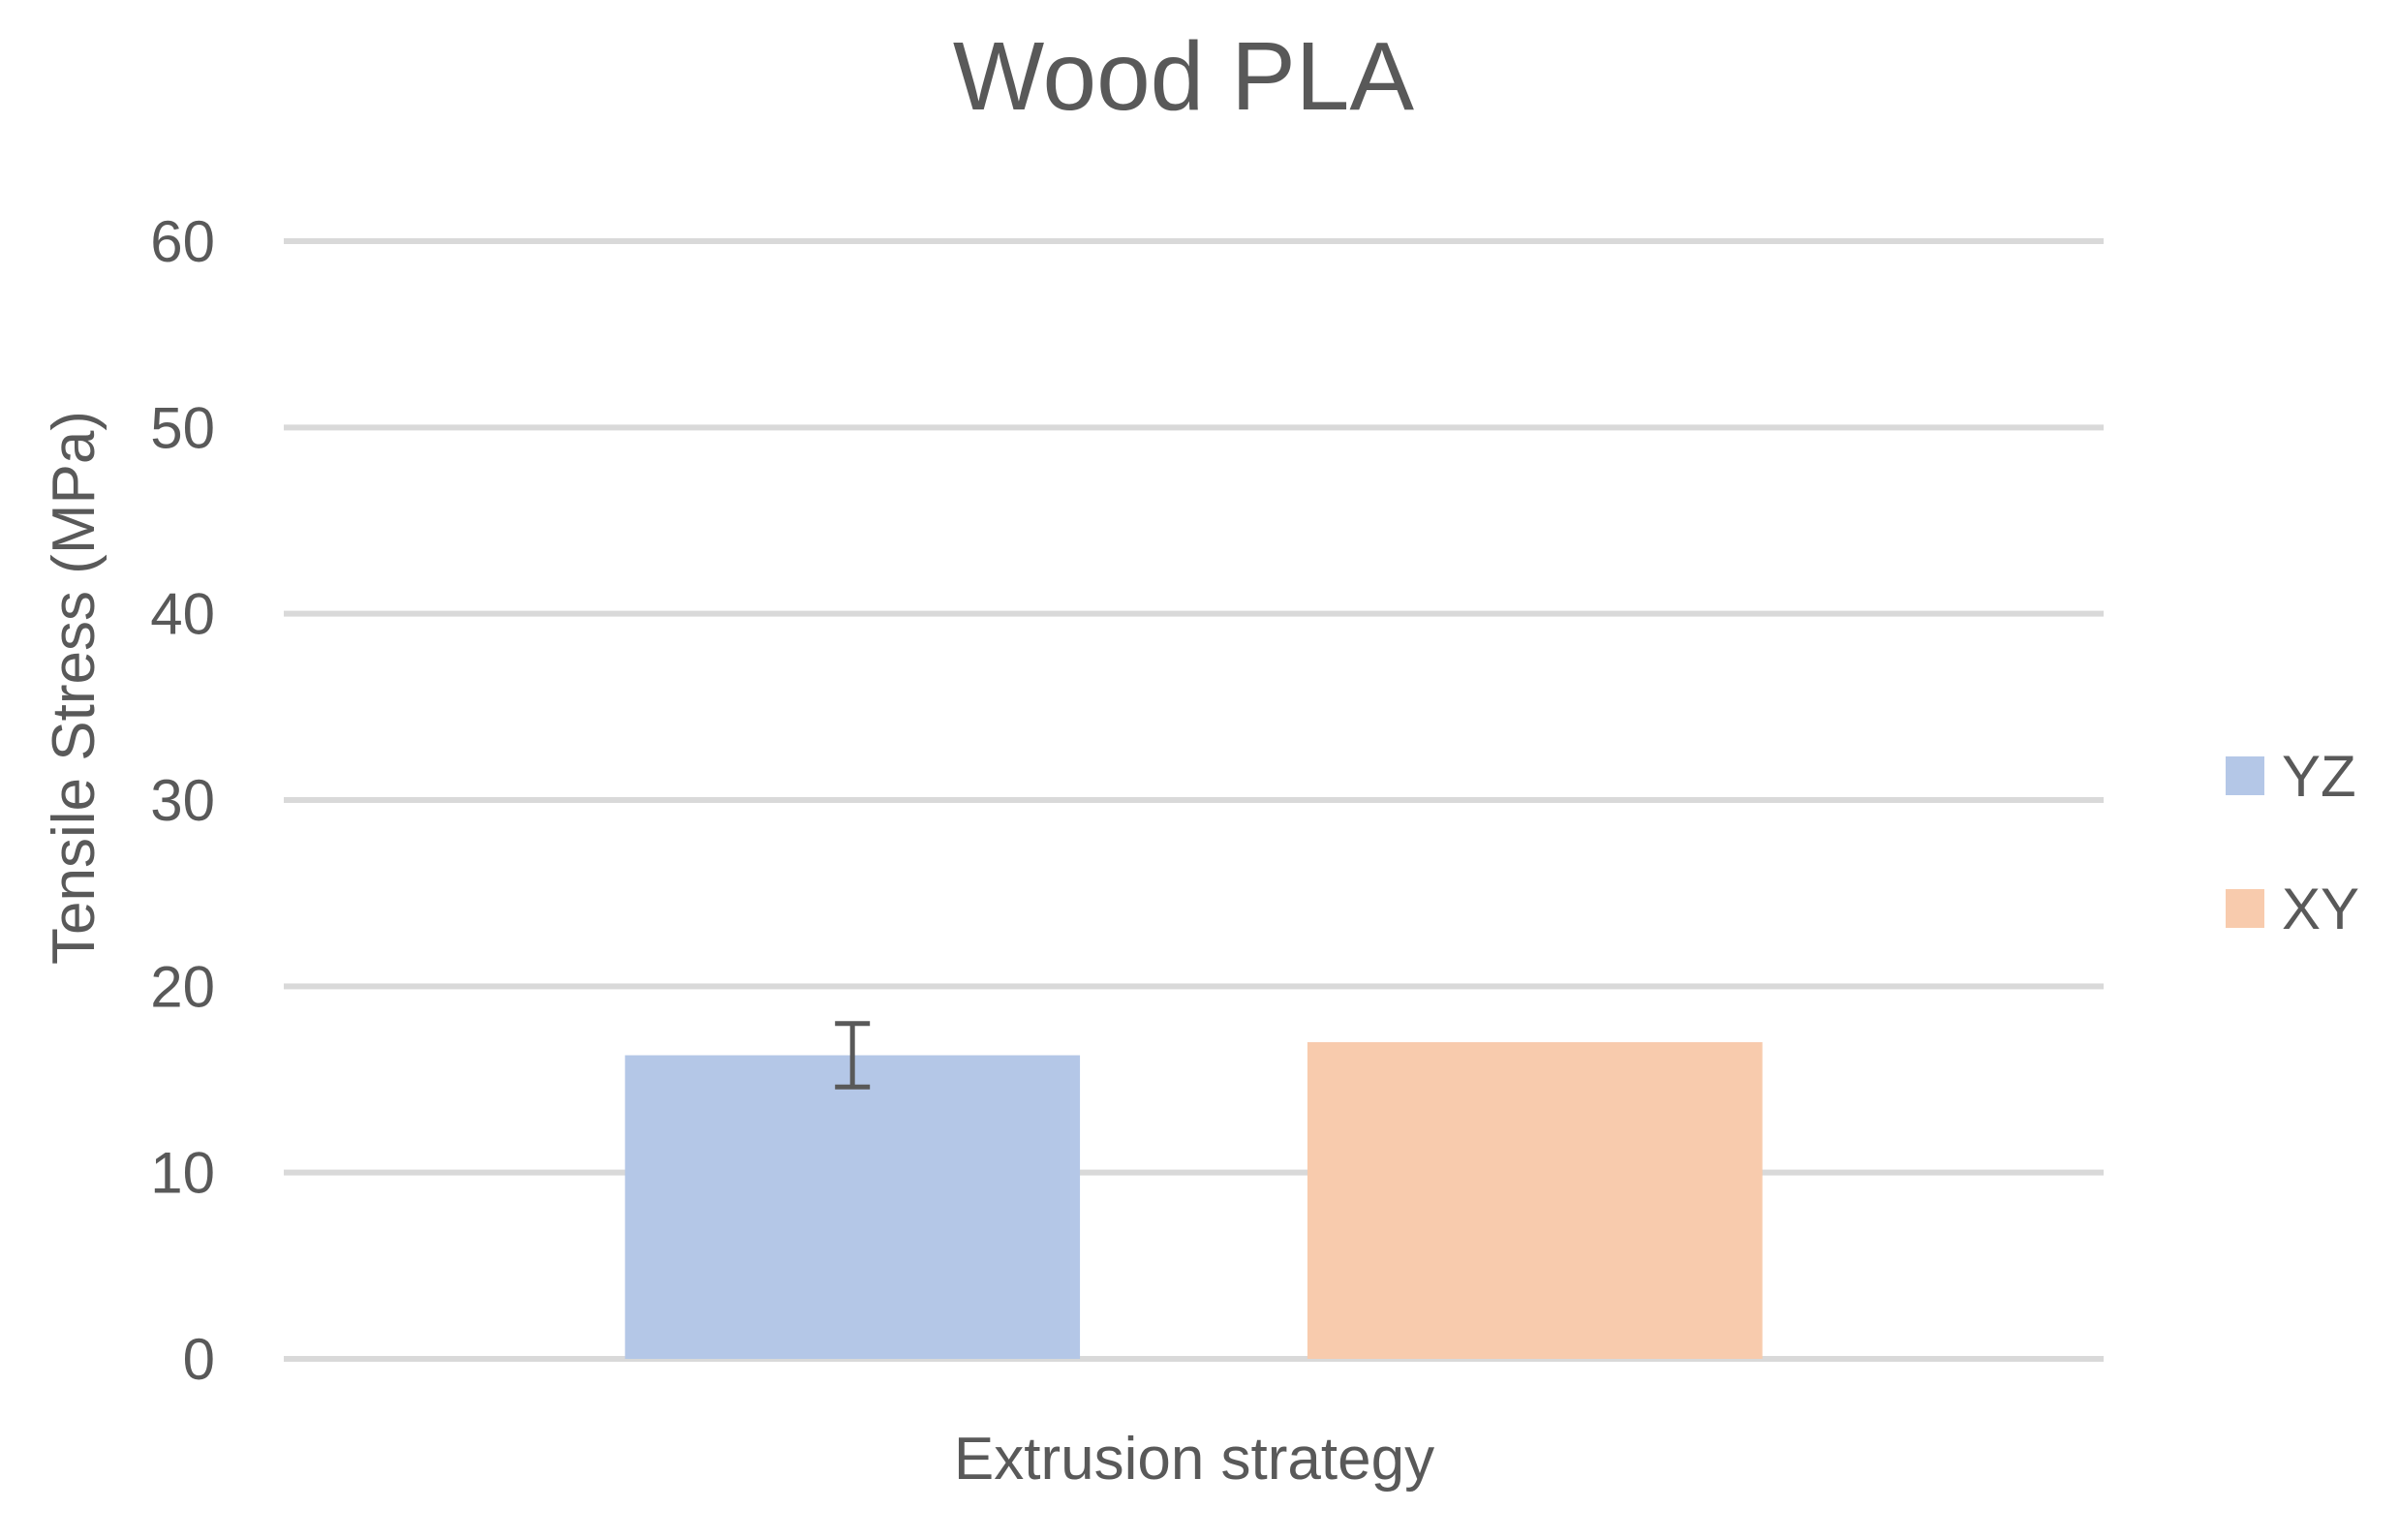 This screenshot has width=2399, height=1540. Describe the element at coordinates (2245, 909) in the screenshot. I see `legend-swatch-xy` at that location.